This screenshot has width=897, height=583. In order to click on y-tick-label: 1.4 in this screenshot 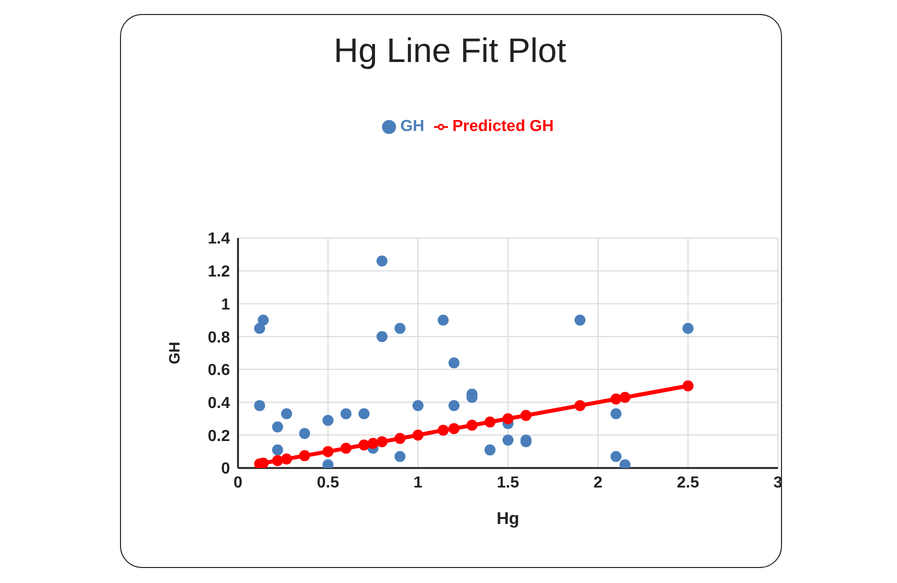, I will do `click(219, 239)`.